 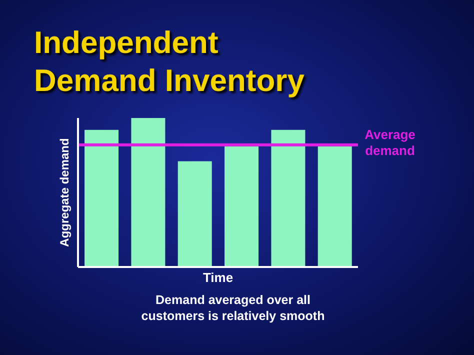 I want to click on chart-title: Independent Demand Inventory, so click(x=170, y=62).